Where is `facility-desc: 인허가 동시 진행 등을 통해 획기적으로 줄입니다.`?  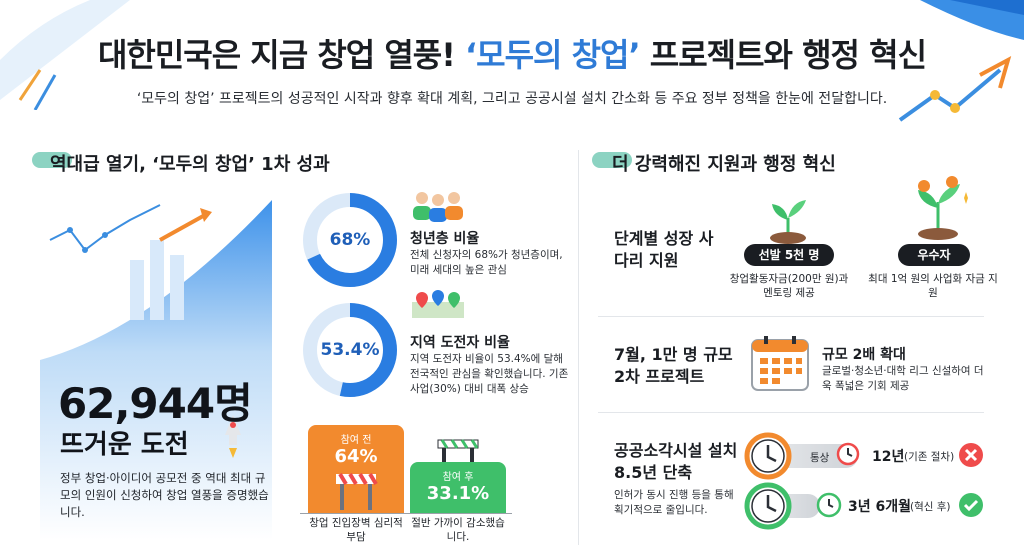
facility-desc: 인허가 동시 진행 등을 통해 획기적으로 줄입니다. is located at coordinates (674, 502).